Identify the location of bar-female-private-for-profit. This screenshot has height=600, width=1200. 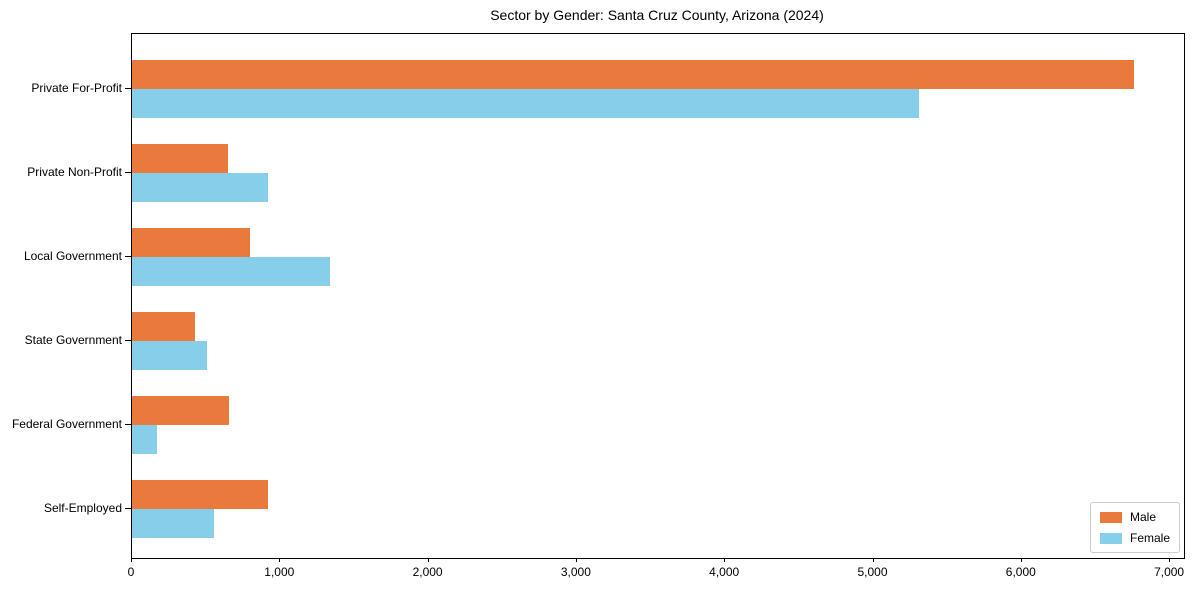
(526, 103).